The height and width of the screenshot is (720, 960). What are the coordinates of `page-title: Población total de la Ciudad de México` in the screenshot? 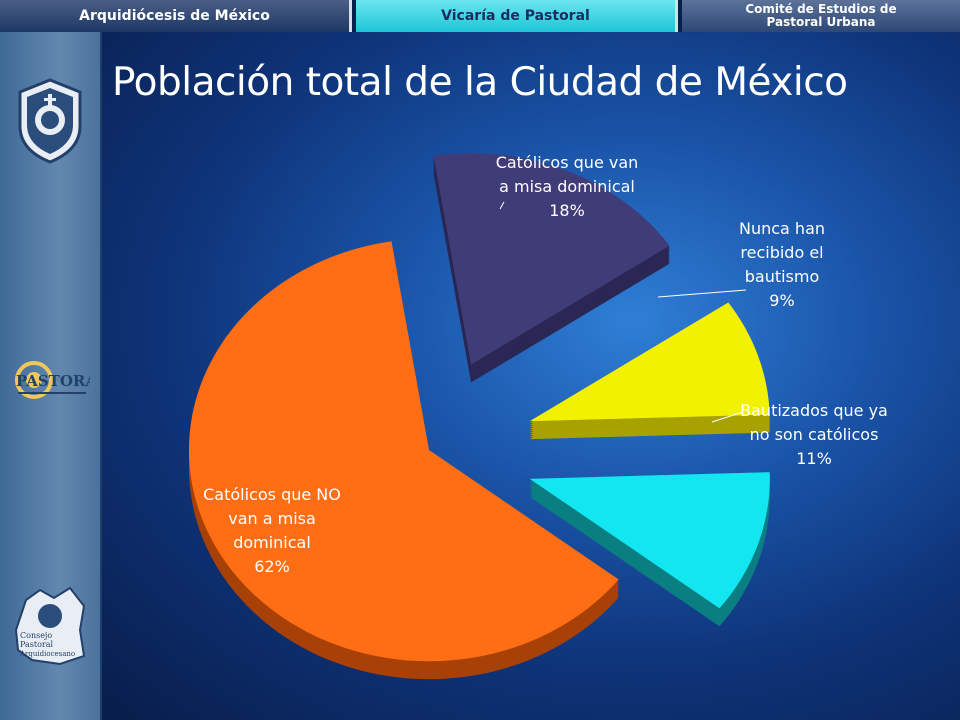 It's located at (480, 82).